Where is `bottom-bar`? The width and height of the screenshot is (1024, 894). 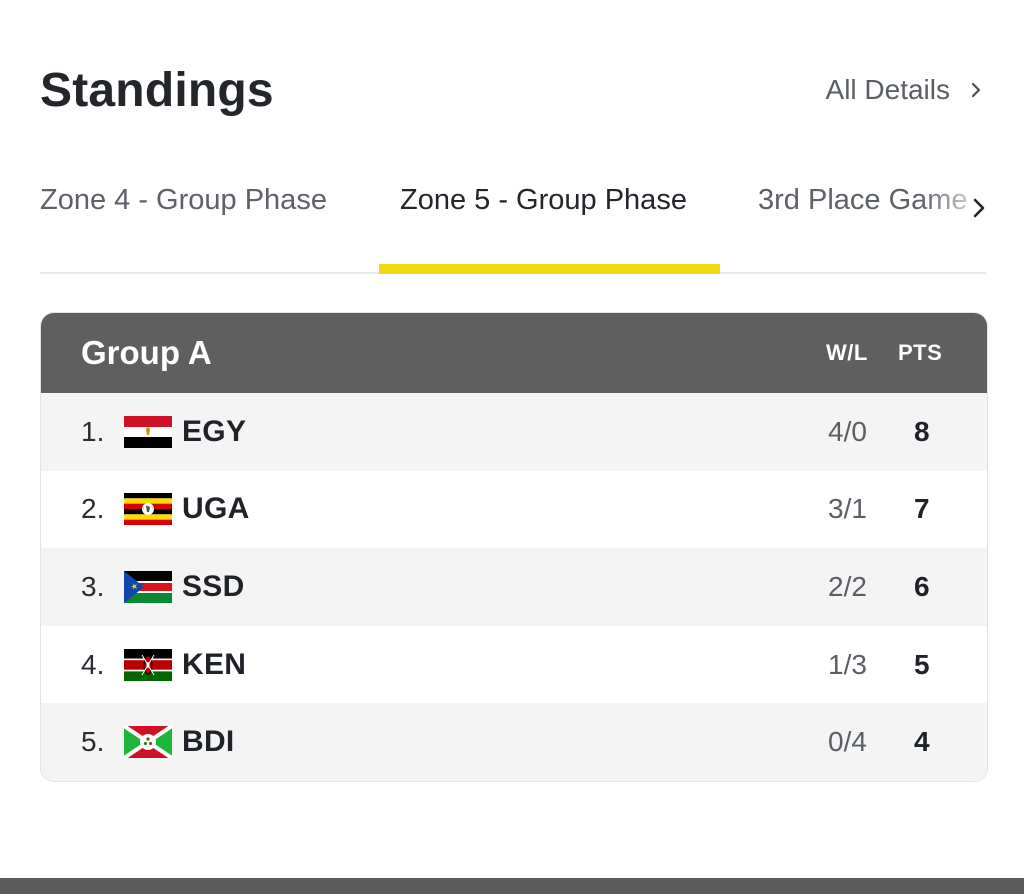
bottom-bar is located at coordinates (512, 886).